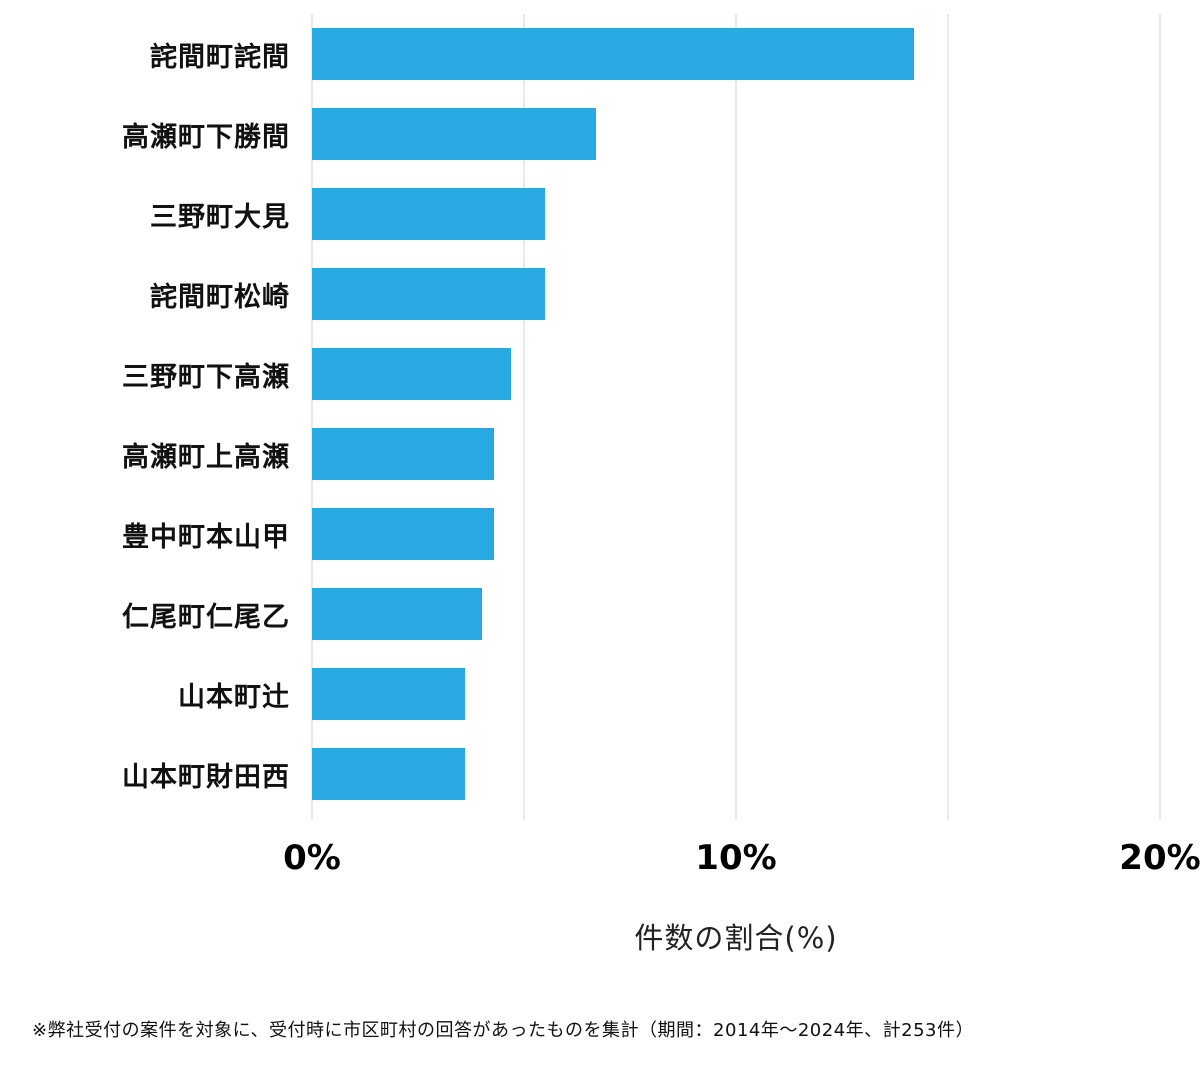 The width and height of the screenshot is (1200, 1069). I want to click on category-label: 山本町財田西, so click(206, 777).